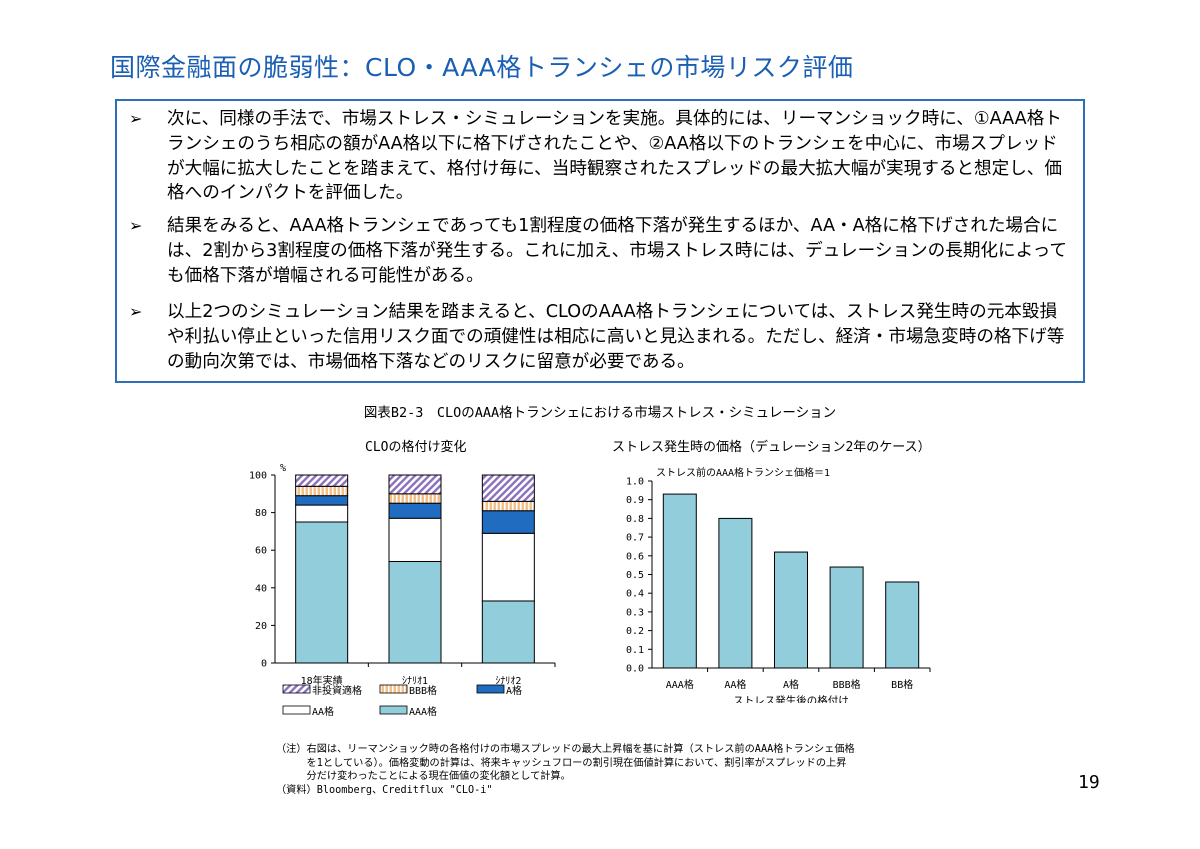 The height and width of the screenshot is (849, 1200). Describe the element at coordinates (261, 551) in the screenshot. I see `y-tick-label: 60` at that location.